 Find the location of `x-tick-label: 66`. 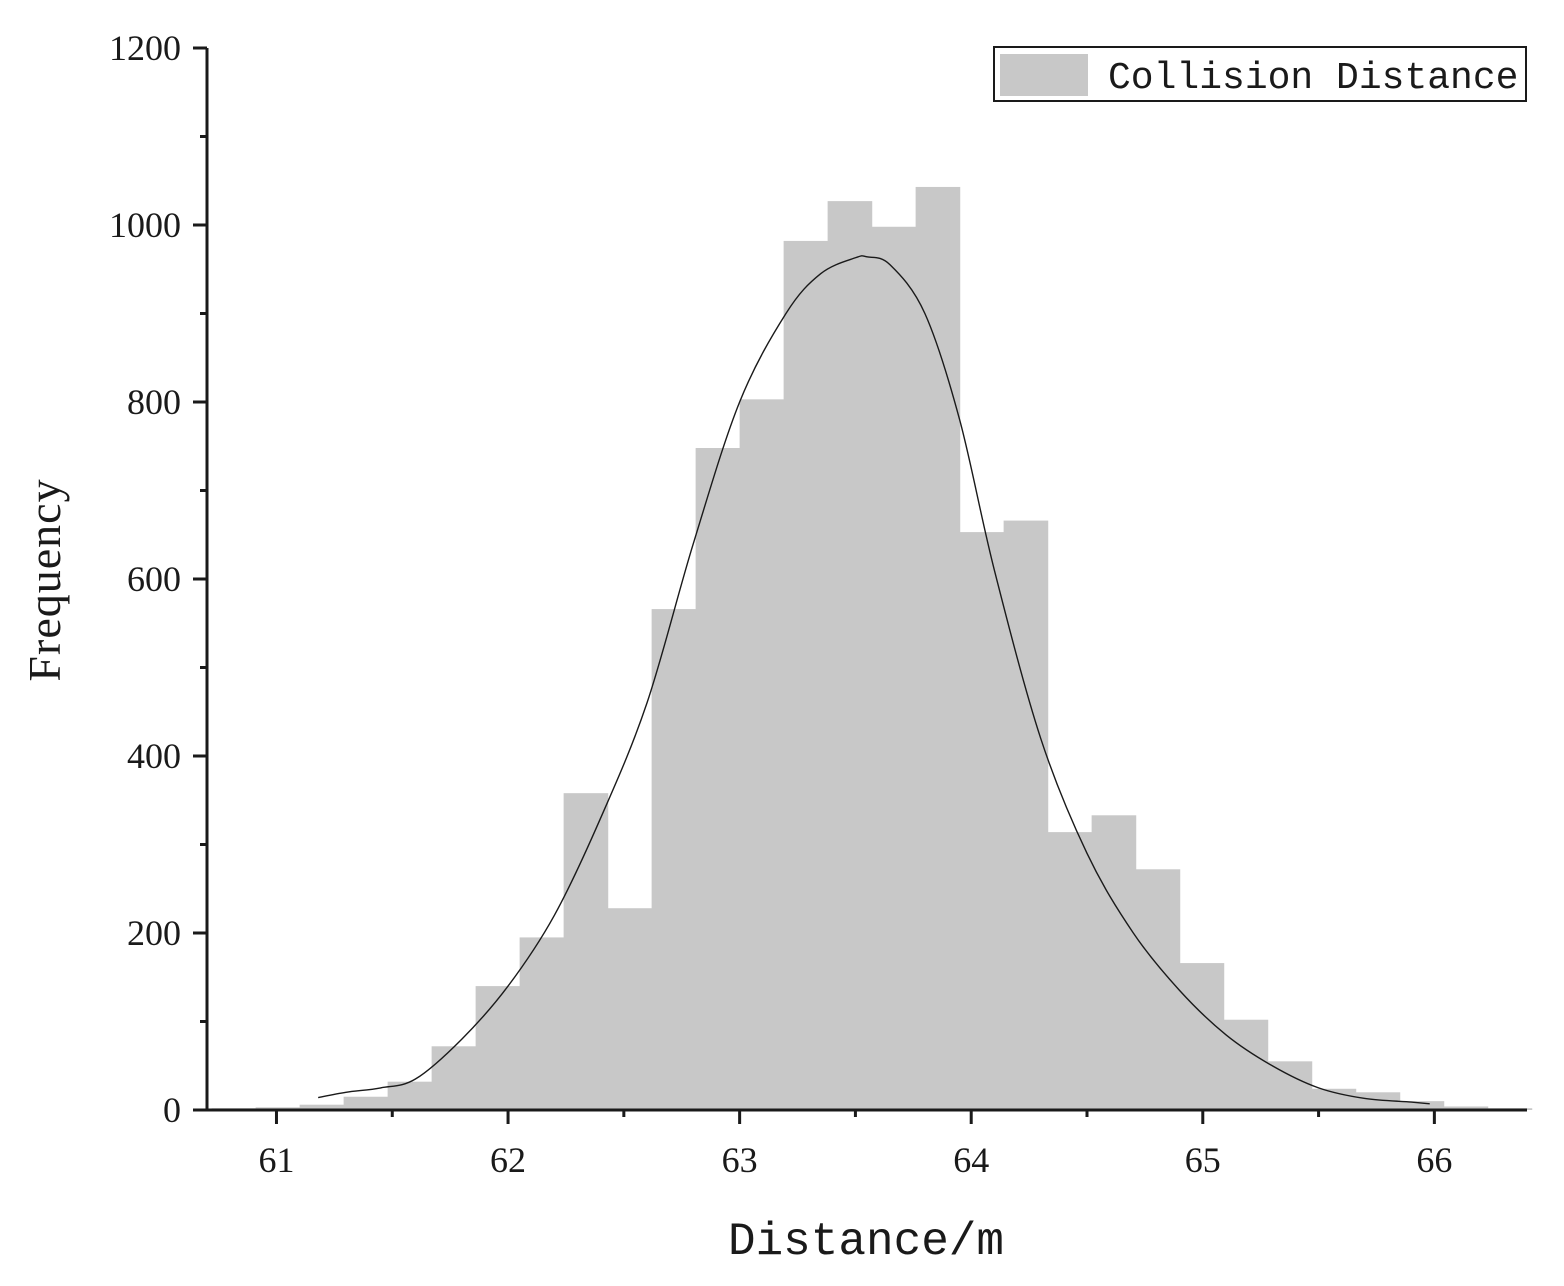

x-tick-label: 66 is located at coordinates (1434, 1160).